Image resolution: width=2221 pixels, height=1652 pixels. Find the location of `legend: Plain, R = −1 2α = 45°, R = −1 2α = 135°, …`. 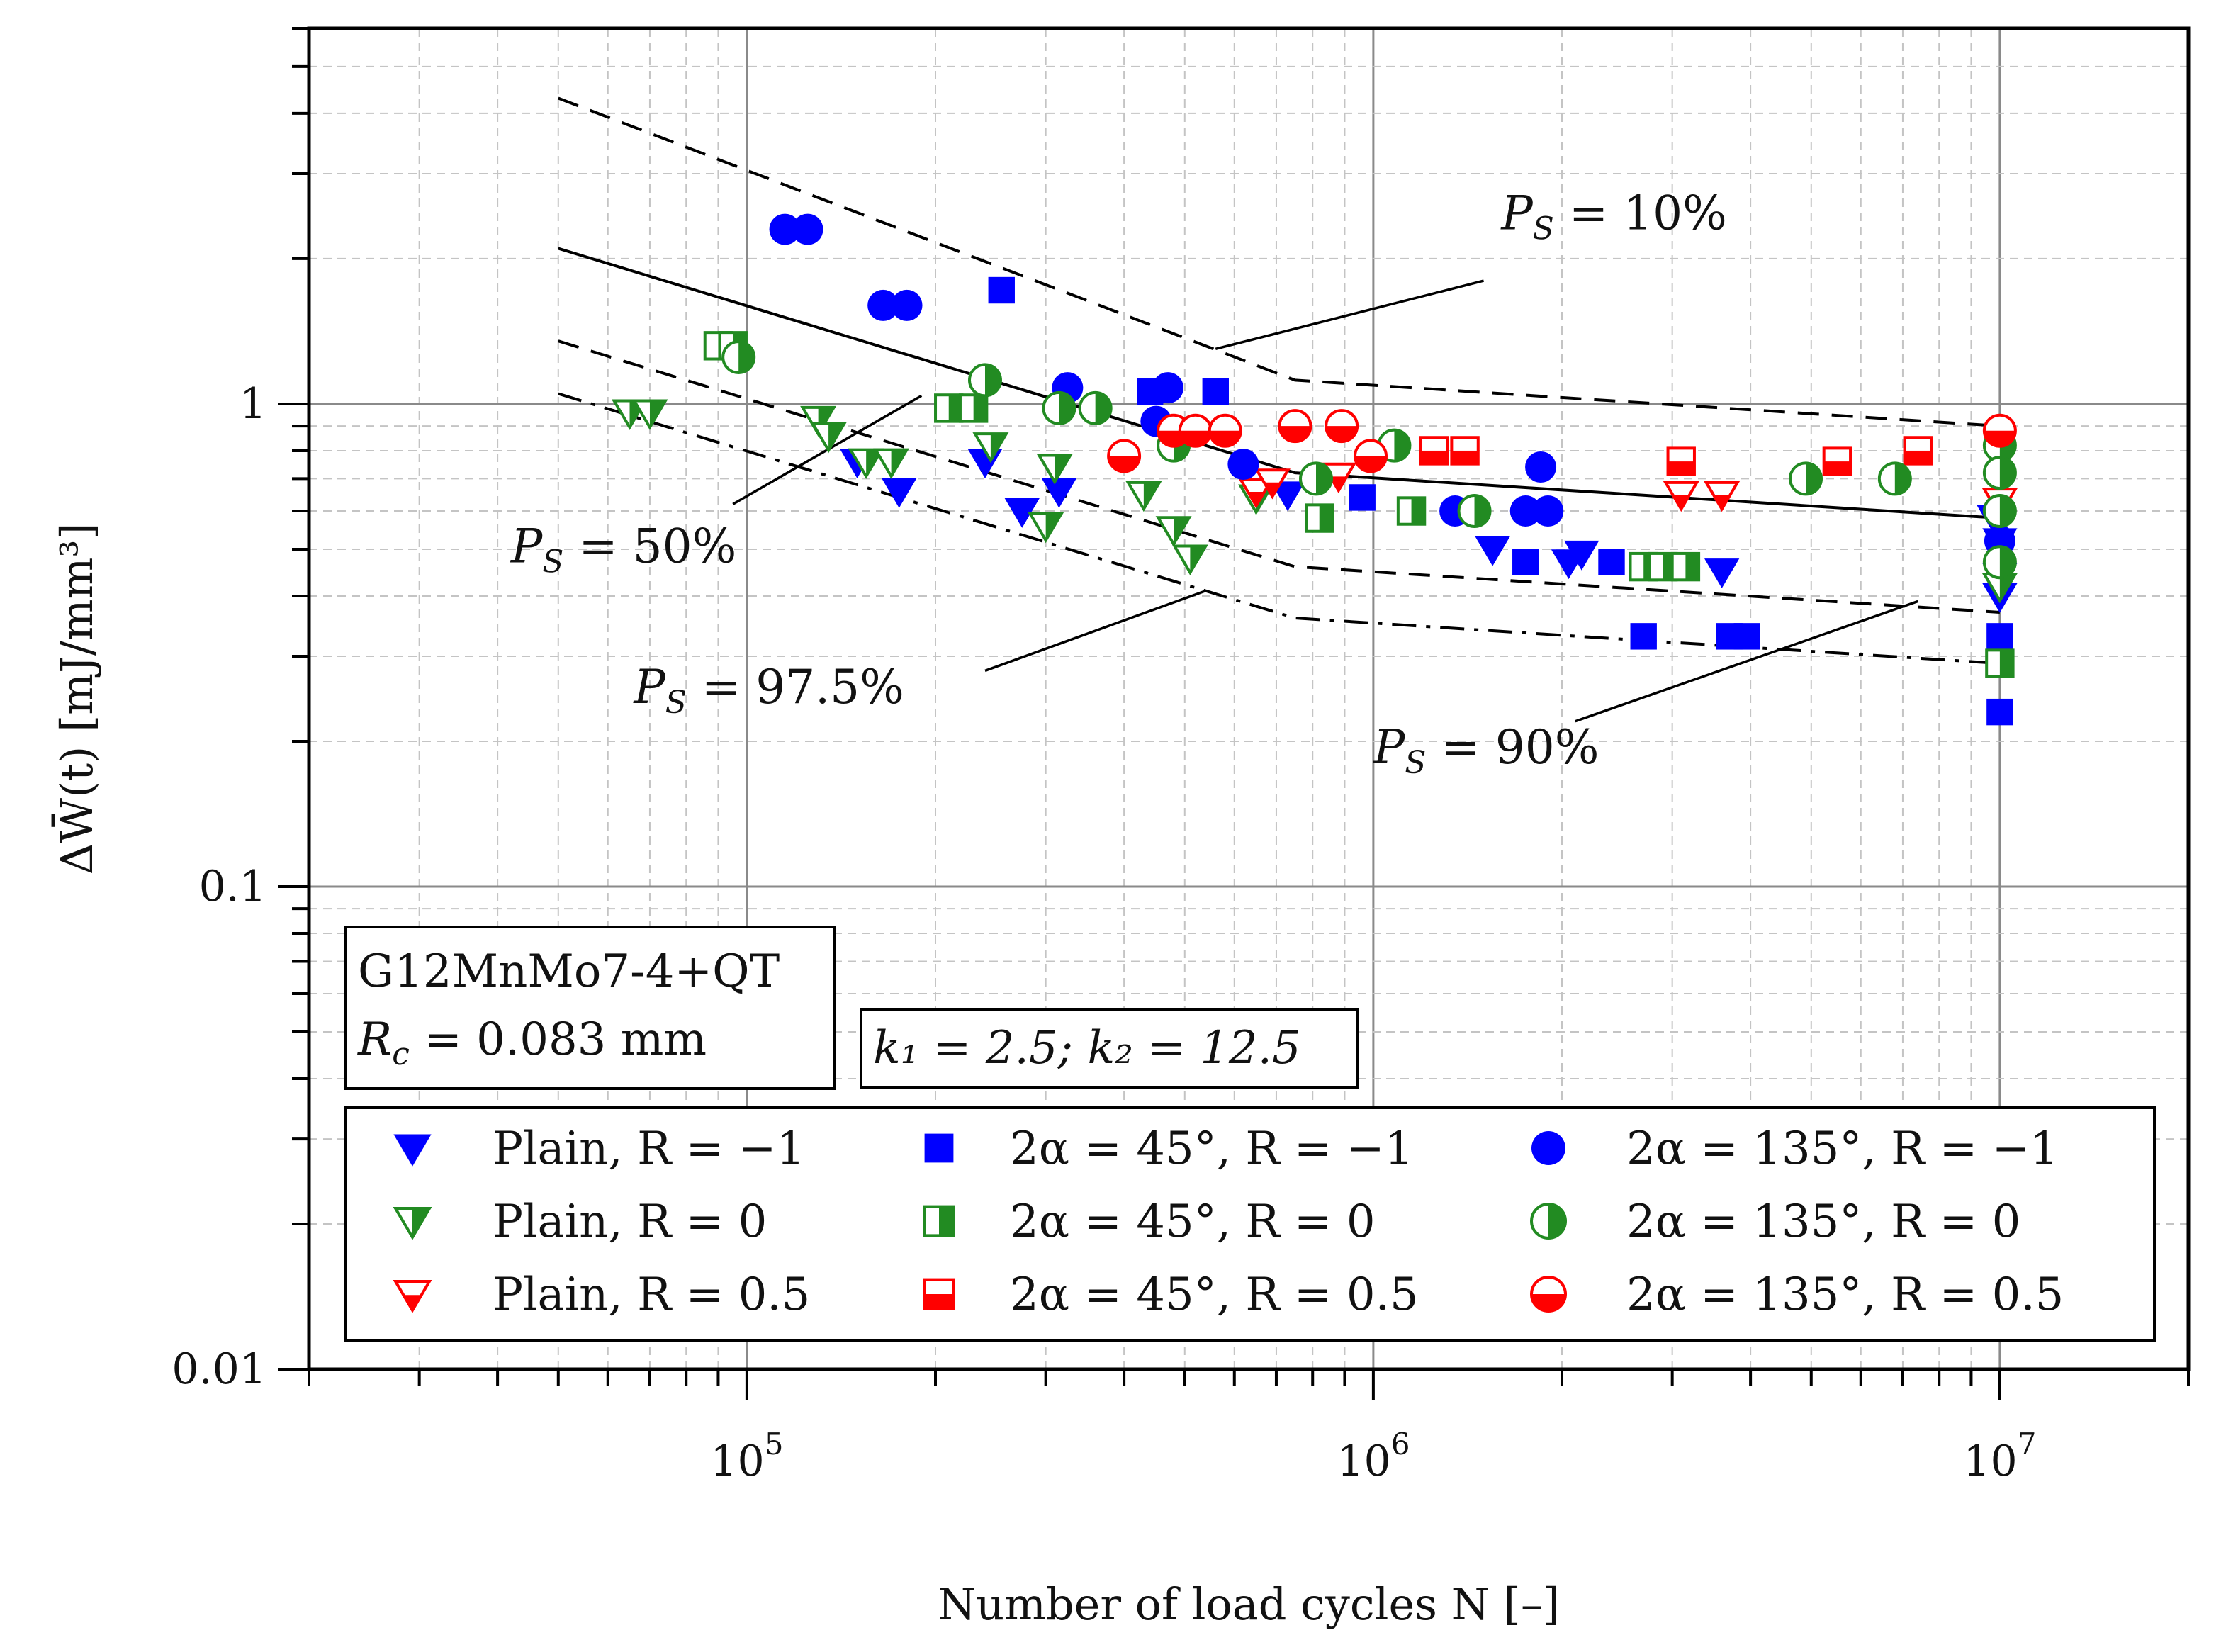

legend: Plain, R = −1 2α = 45°, R = −1 2α = 135°, … is located at coordinates (1250, 1224).